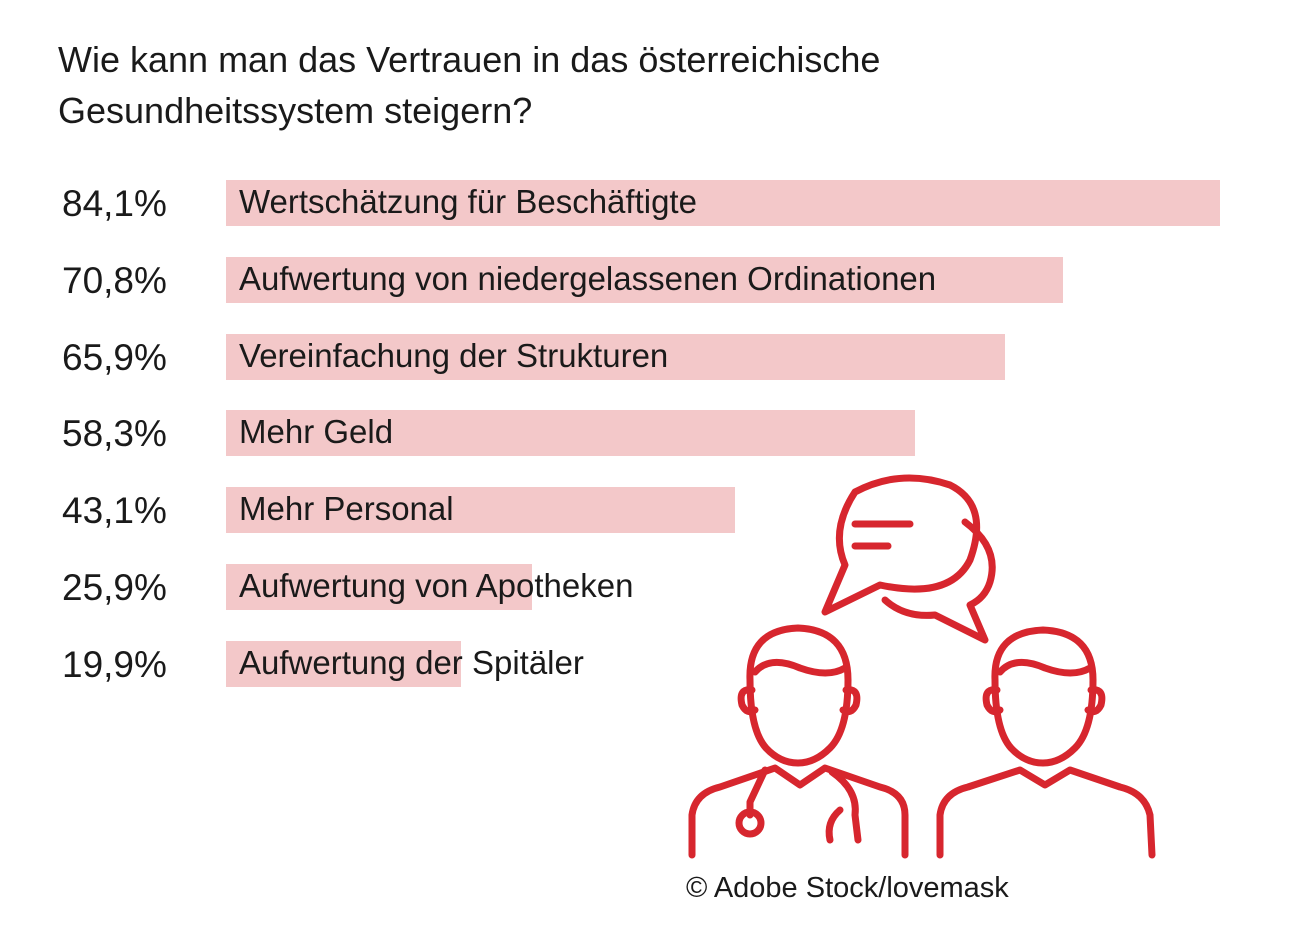 The image size is (1290, 952). I want to click on bar-value-label: 43,1%, so click(114, 511).